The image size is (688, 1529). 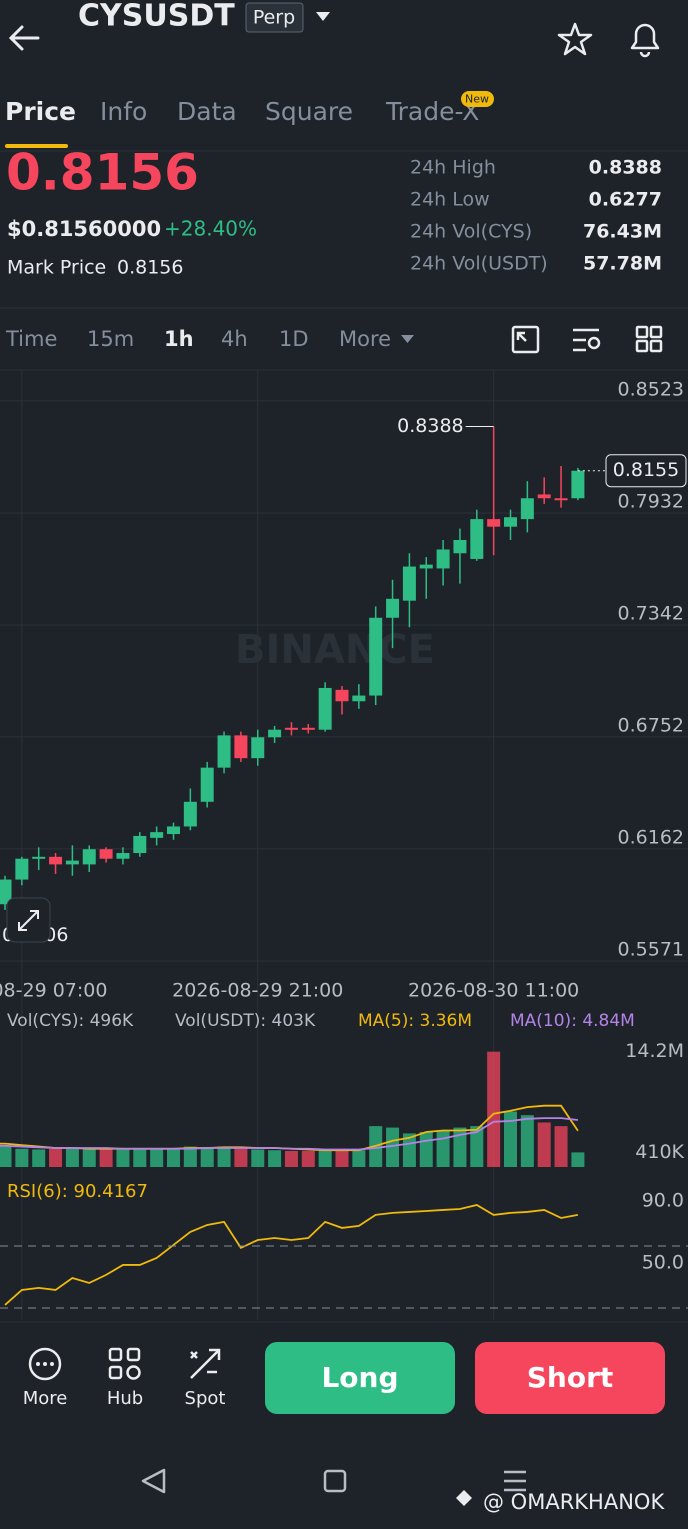 I want to click on more-caret, so click(x=407, y=339).